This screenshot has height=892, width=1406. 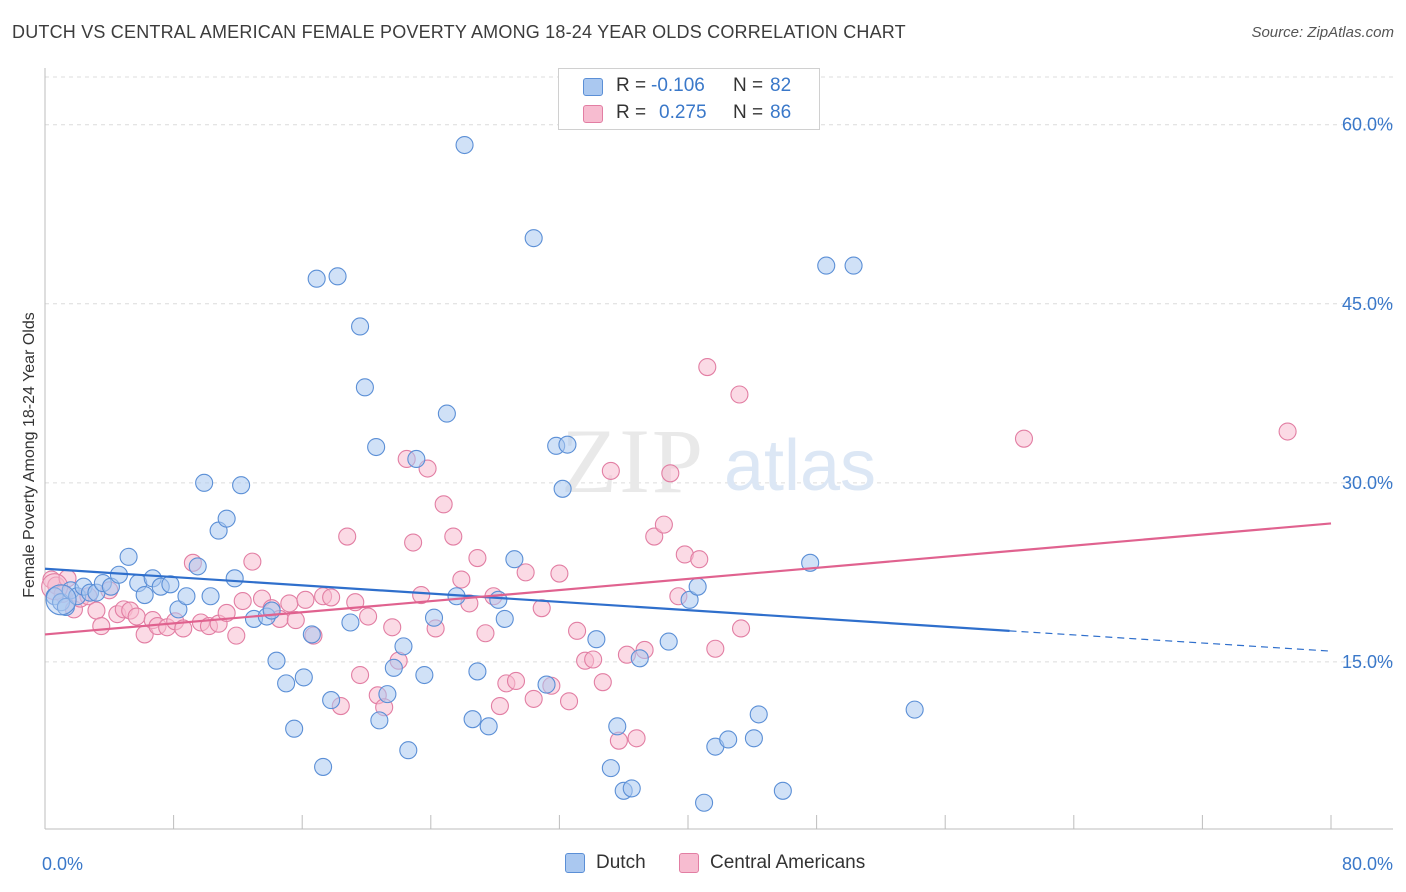 I want to click on y-tick-label: 30.0%, so click(x=1367, y=483).